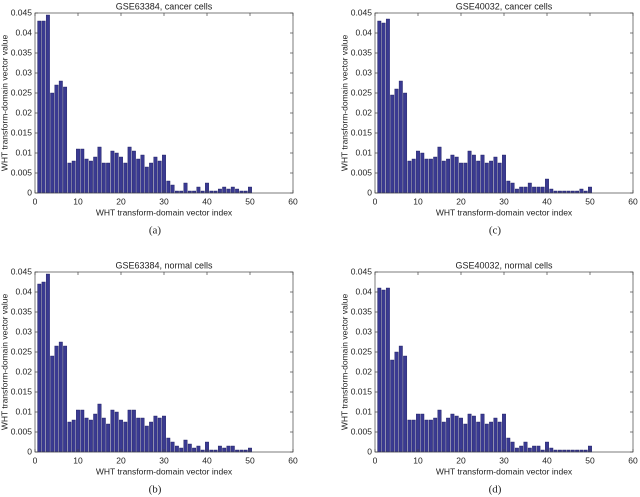 The image size is (640, 497). What do you see at coordinates (375, 460) in the screenshot?
I see `x-tick-label: 0` at bounding box center [375, 460].